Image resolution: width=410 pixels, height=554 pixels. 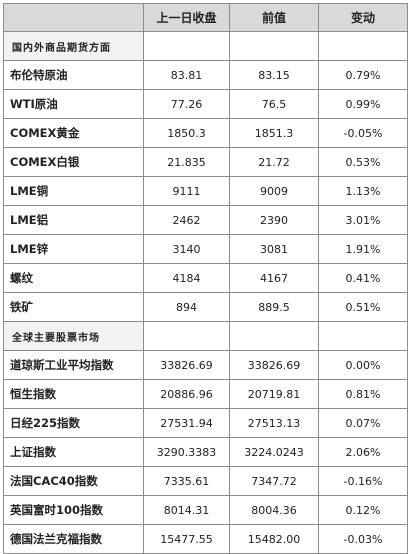 I want to click on row-name: 上证指数, so click(x=73, y=452).